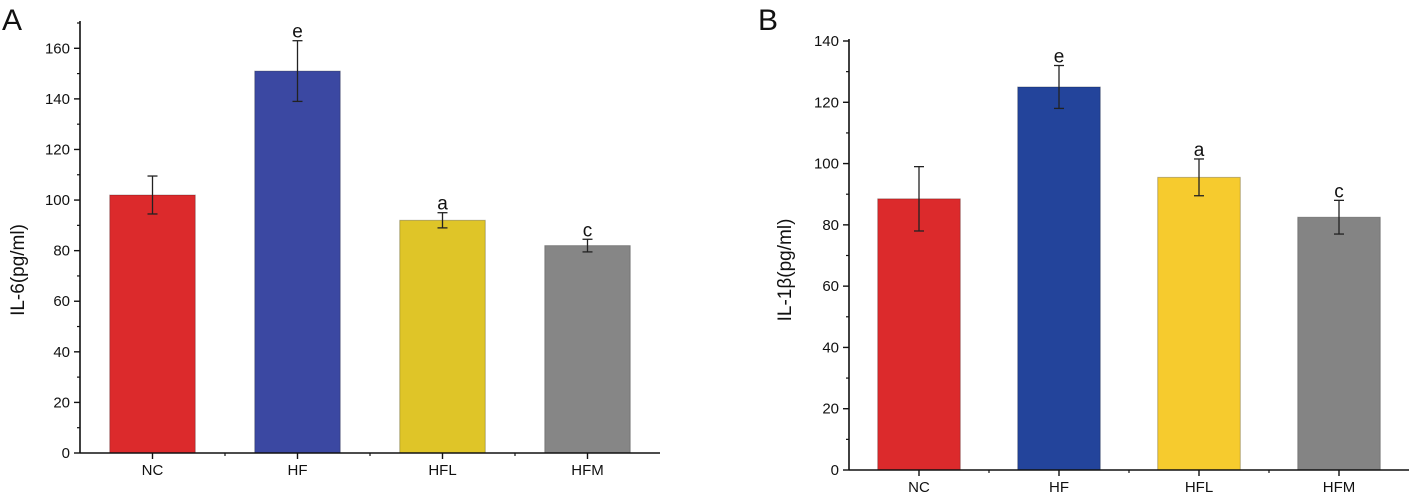 The image size is (1417, 499). What do you see at coordinates (57, 99) in the screenshot?
I see `panel-a-y-tick-label: 140` at bounding box center [57, 99].